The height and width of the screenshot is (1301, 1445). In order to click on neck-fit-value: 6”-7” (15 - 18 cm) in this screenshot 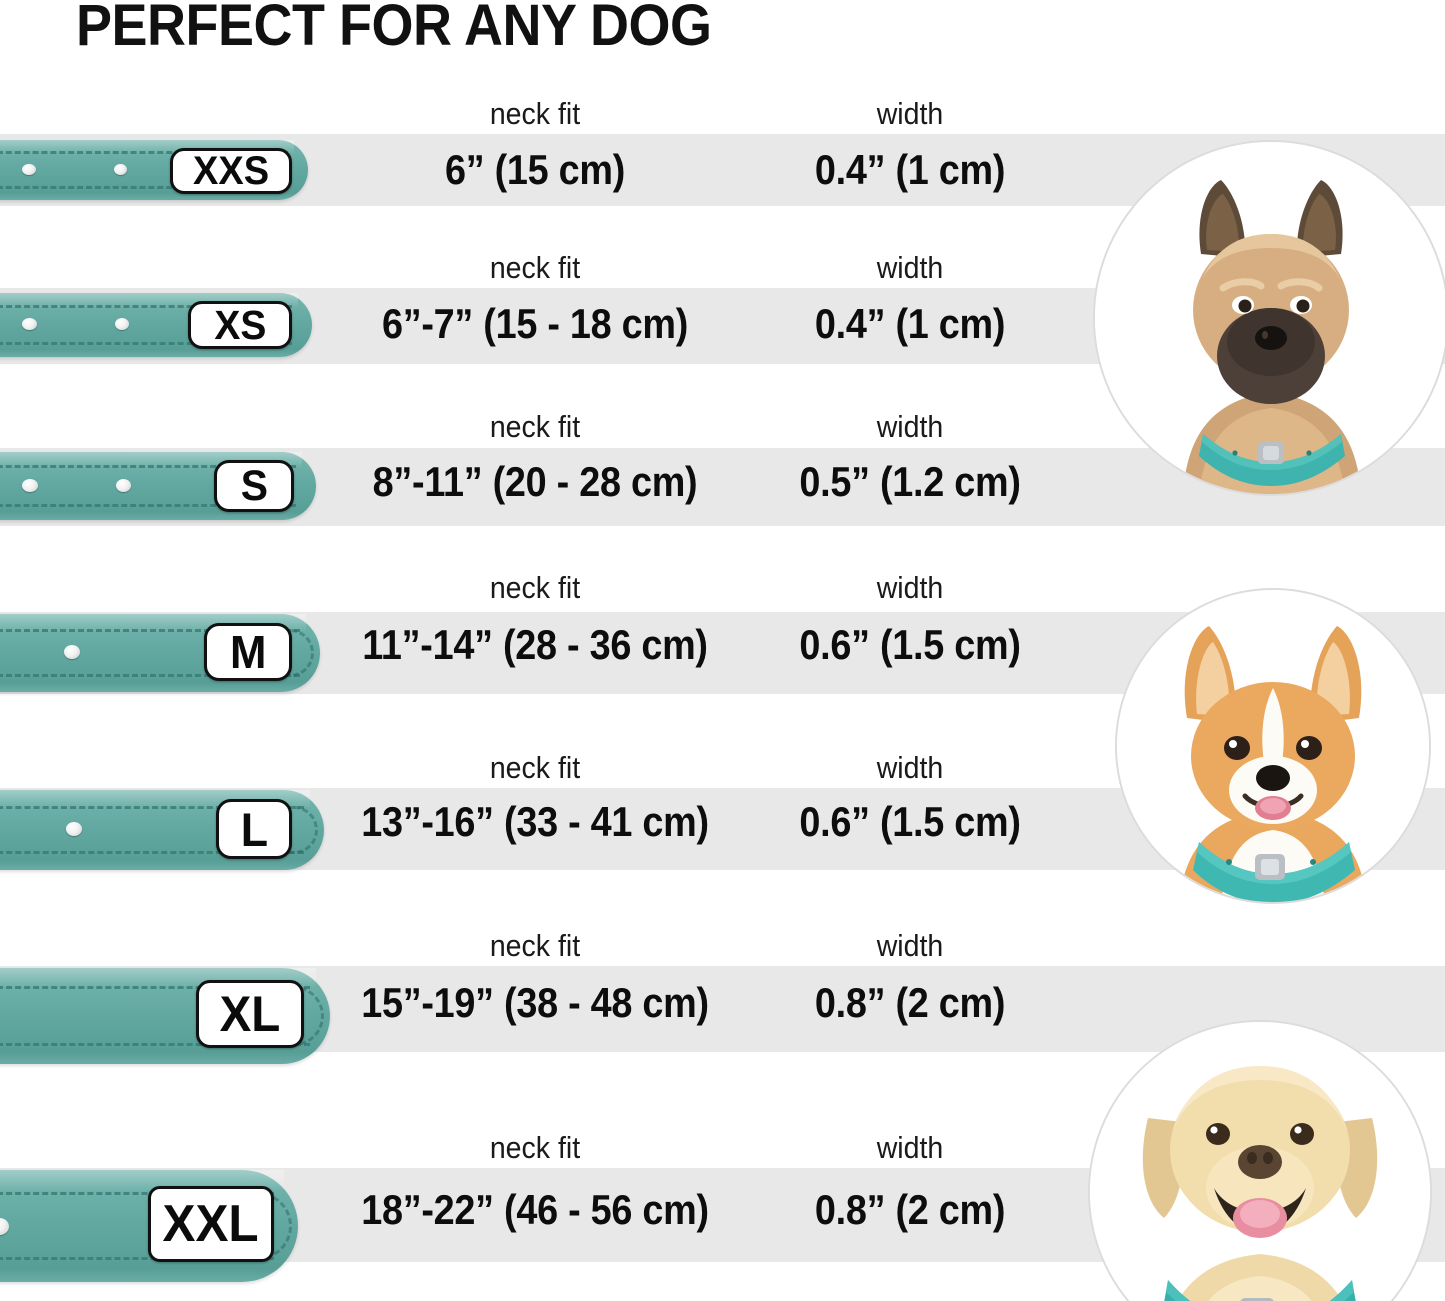, I will do `click(535, 323)`.